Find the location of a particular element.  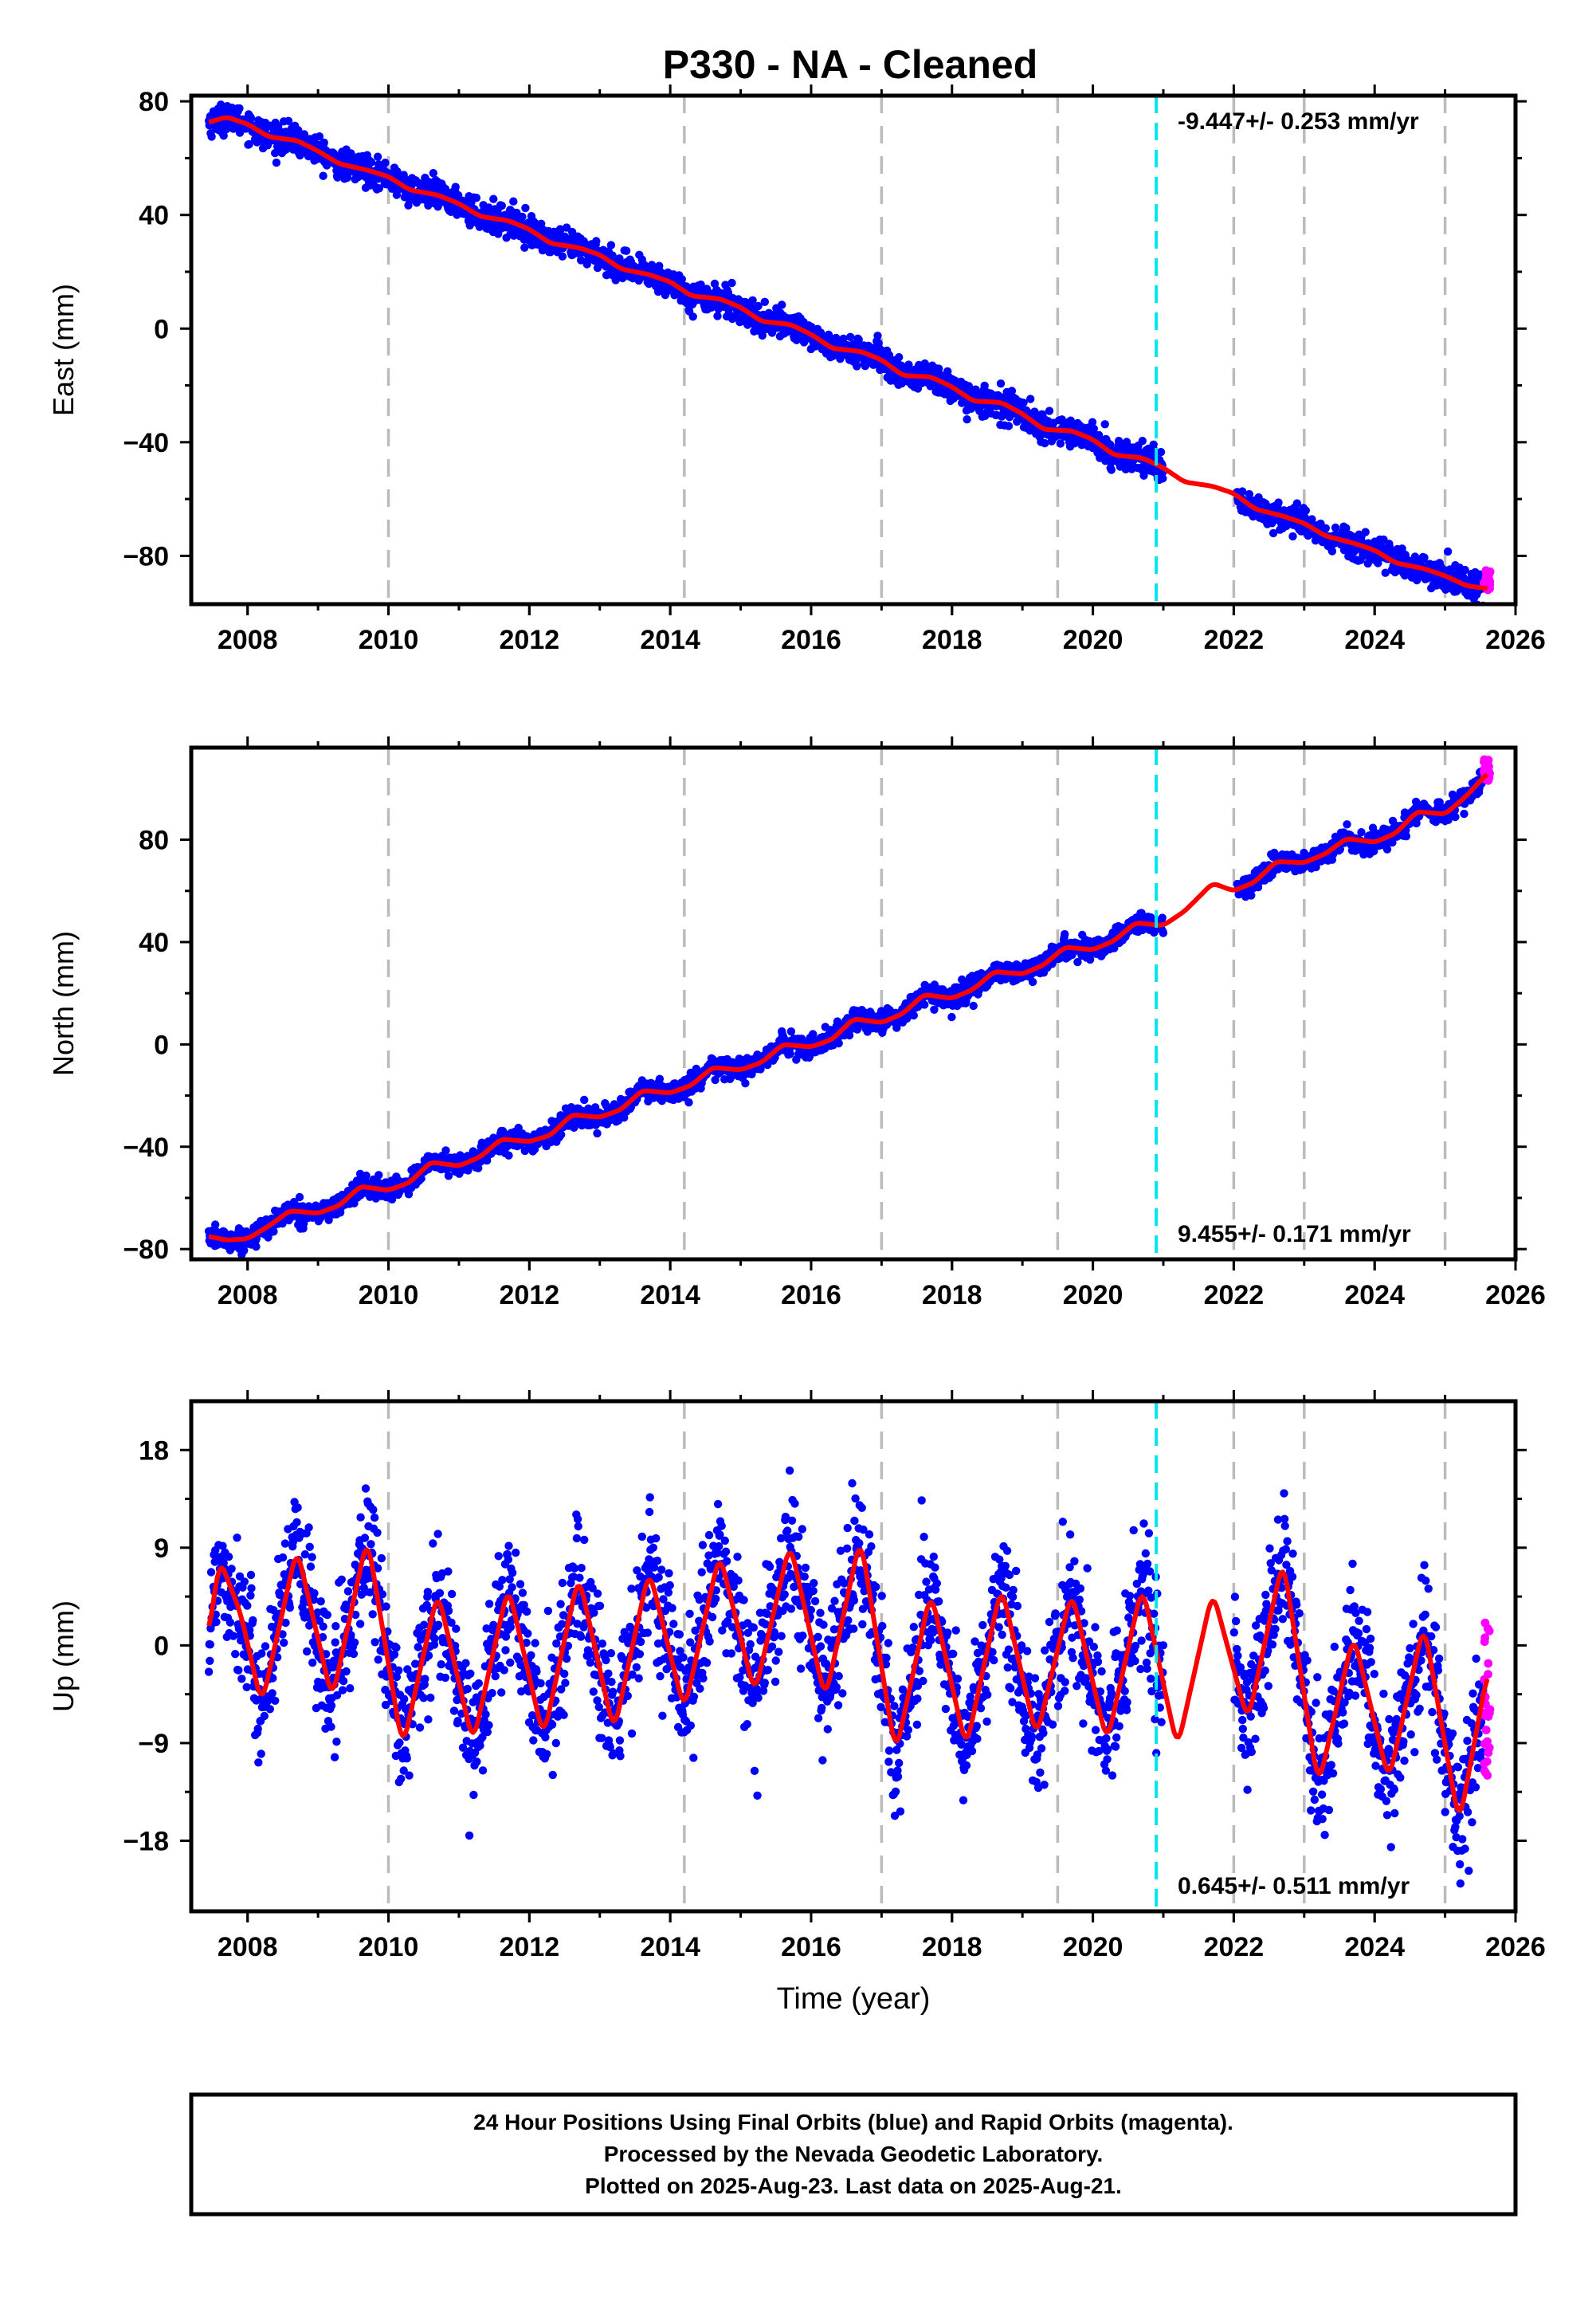

x-tick-label: 2016 is located at coordinates (811, 640).